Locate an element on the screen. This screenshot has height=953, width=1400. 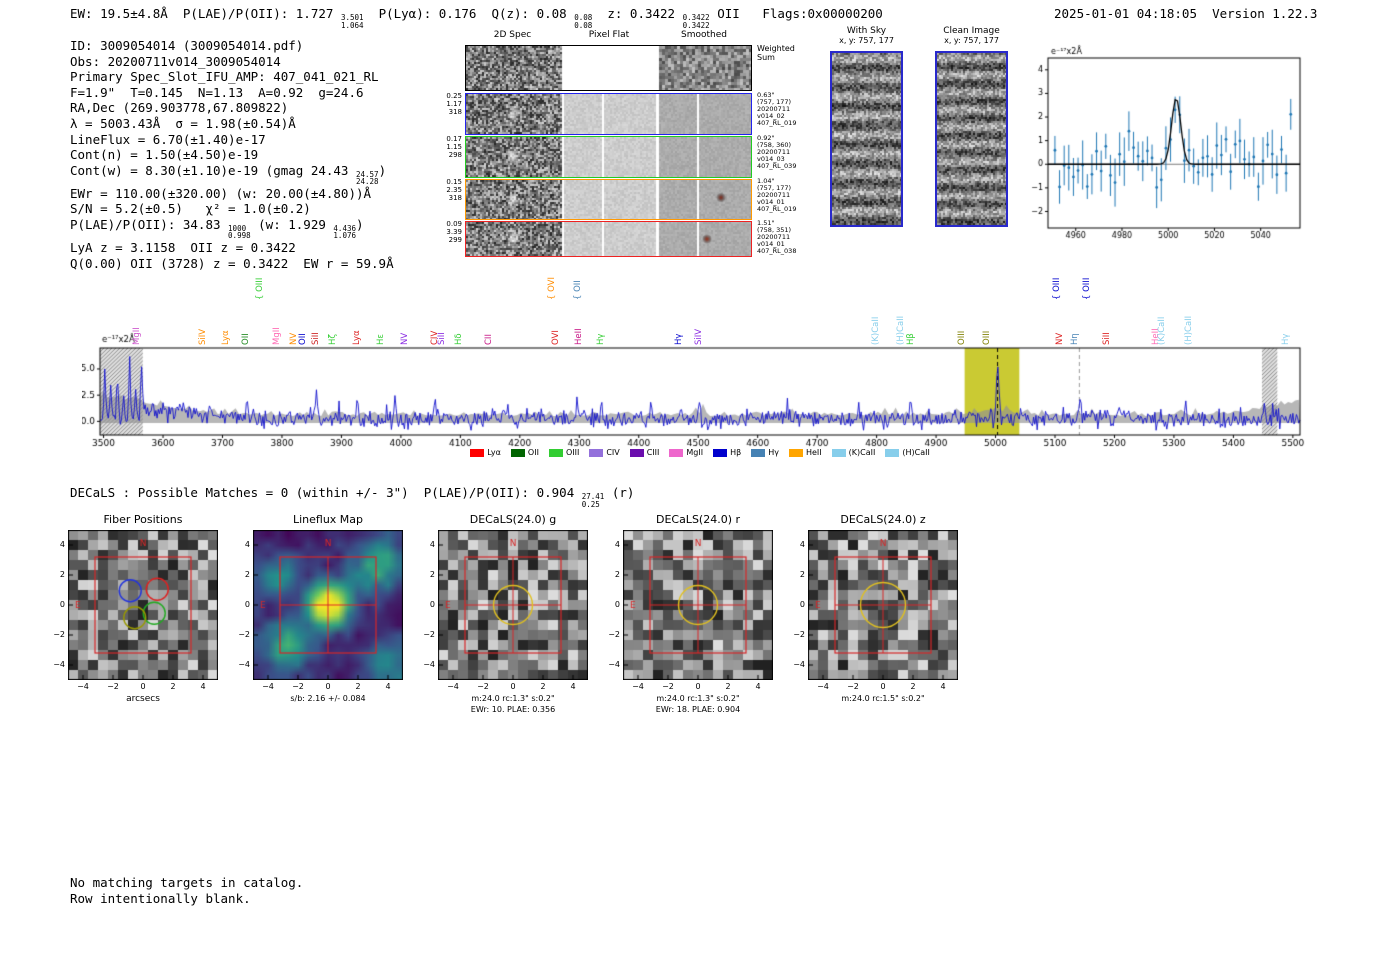
legend-item: HeII is located at coordinates (805, 452).